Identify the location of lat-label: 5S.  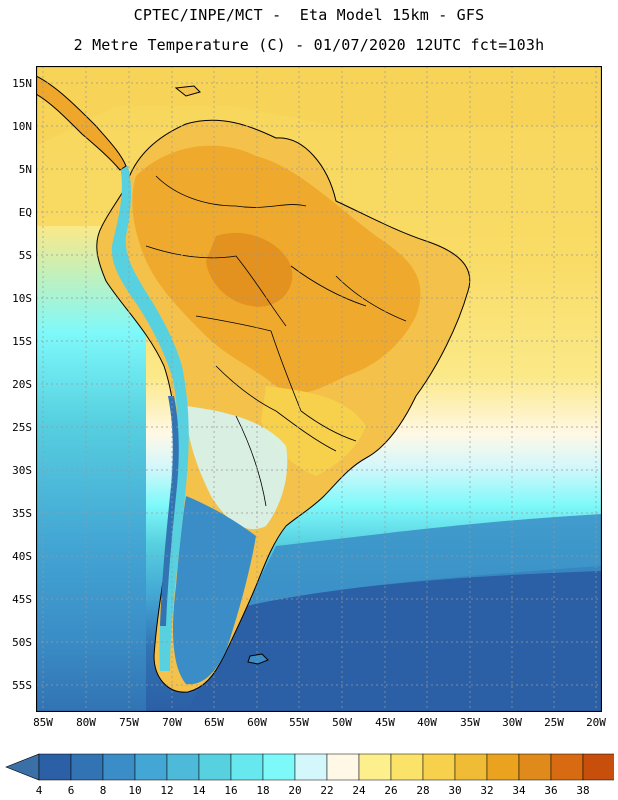
(25, 255).